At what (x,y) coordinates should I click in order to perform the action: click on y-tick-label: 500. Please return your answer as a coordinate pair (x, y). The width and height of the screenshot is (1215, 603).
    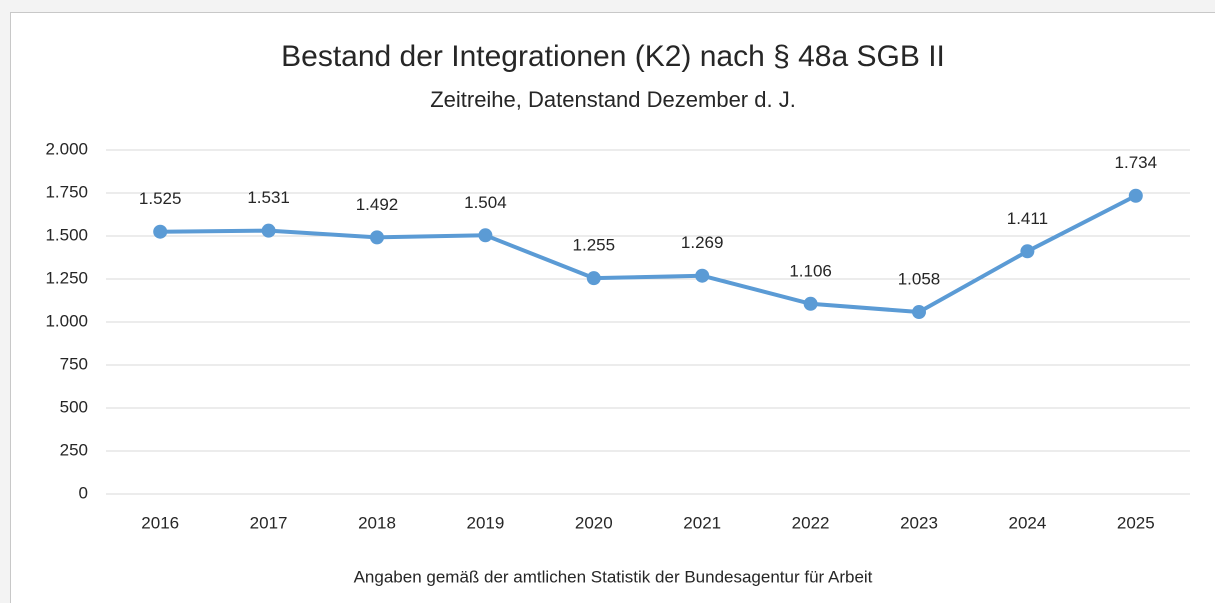
    Looking at the image, I should click on (74, 406).